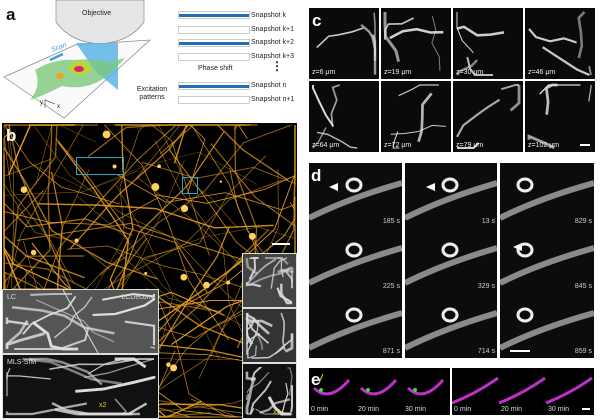  I want to click on snapshot-label: Snapshot k+2, so click(273, 42).